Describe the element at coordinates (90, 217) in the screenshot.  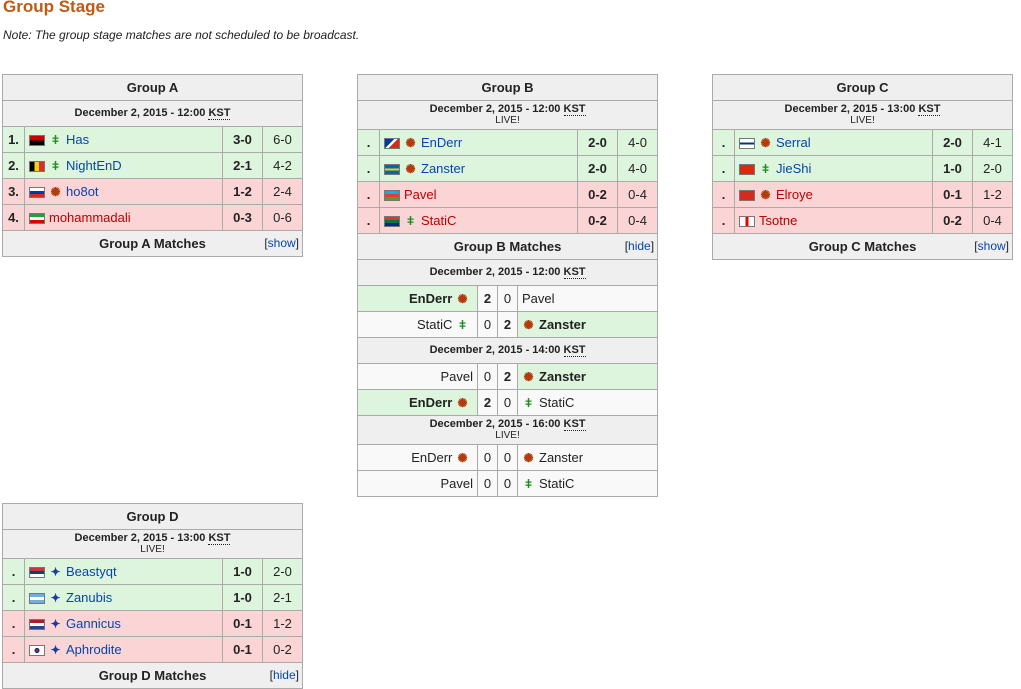
I see `player-name: mohammadali` at that location.